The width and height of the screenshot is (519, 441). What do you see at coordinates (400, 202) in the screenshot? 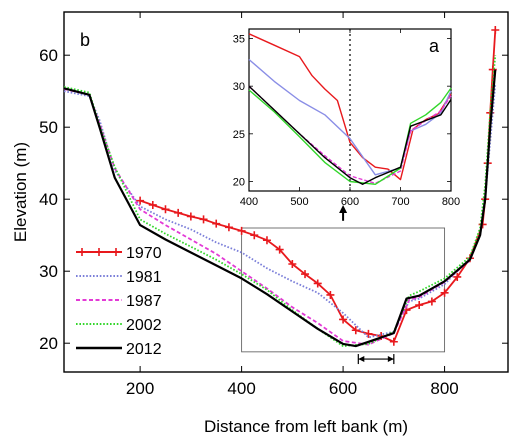
I see `inset-x-tick-label: 700` at bounding box center [400, 202].